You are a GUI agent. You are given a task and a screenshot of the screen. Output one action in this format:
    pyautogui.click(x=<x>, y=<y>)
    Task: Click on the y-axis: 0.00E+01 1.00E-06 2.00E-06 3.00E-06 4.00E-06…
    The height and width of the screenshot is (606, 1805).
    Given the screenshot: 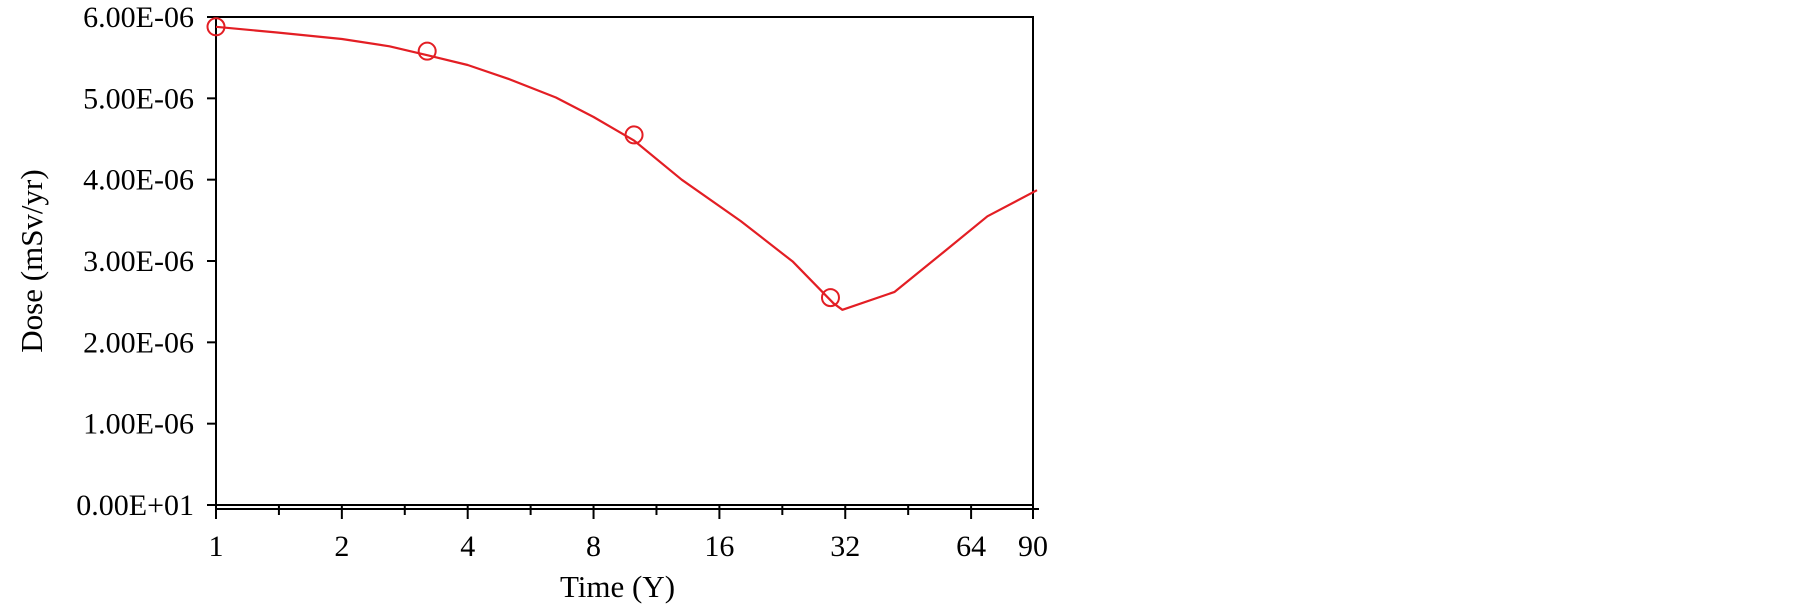 What is the action you would take?
    pyautogui.click(x=146, y=261)
    